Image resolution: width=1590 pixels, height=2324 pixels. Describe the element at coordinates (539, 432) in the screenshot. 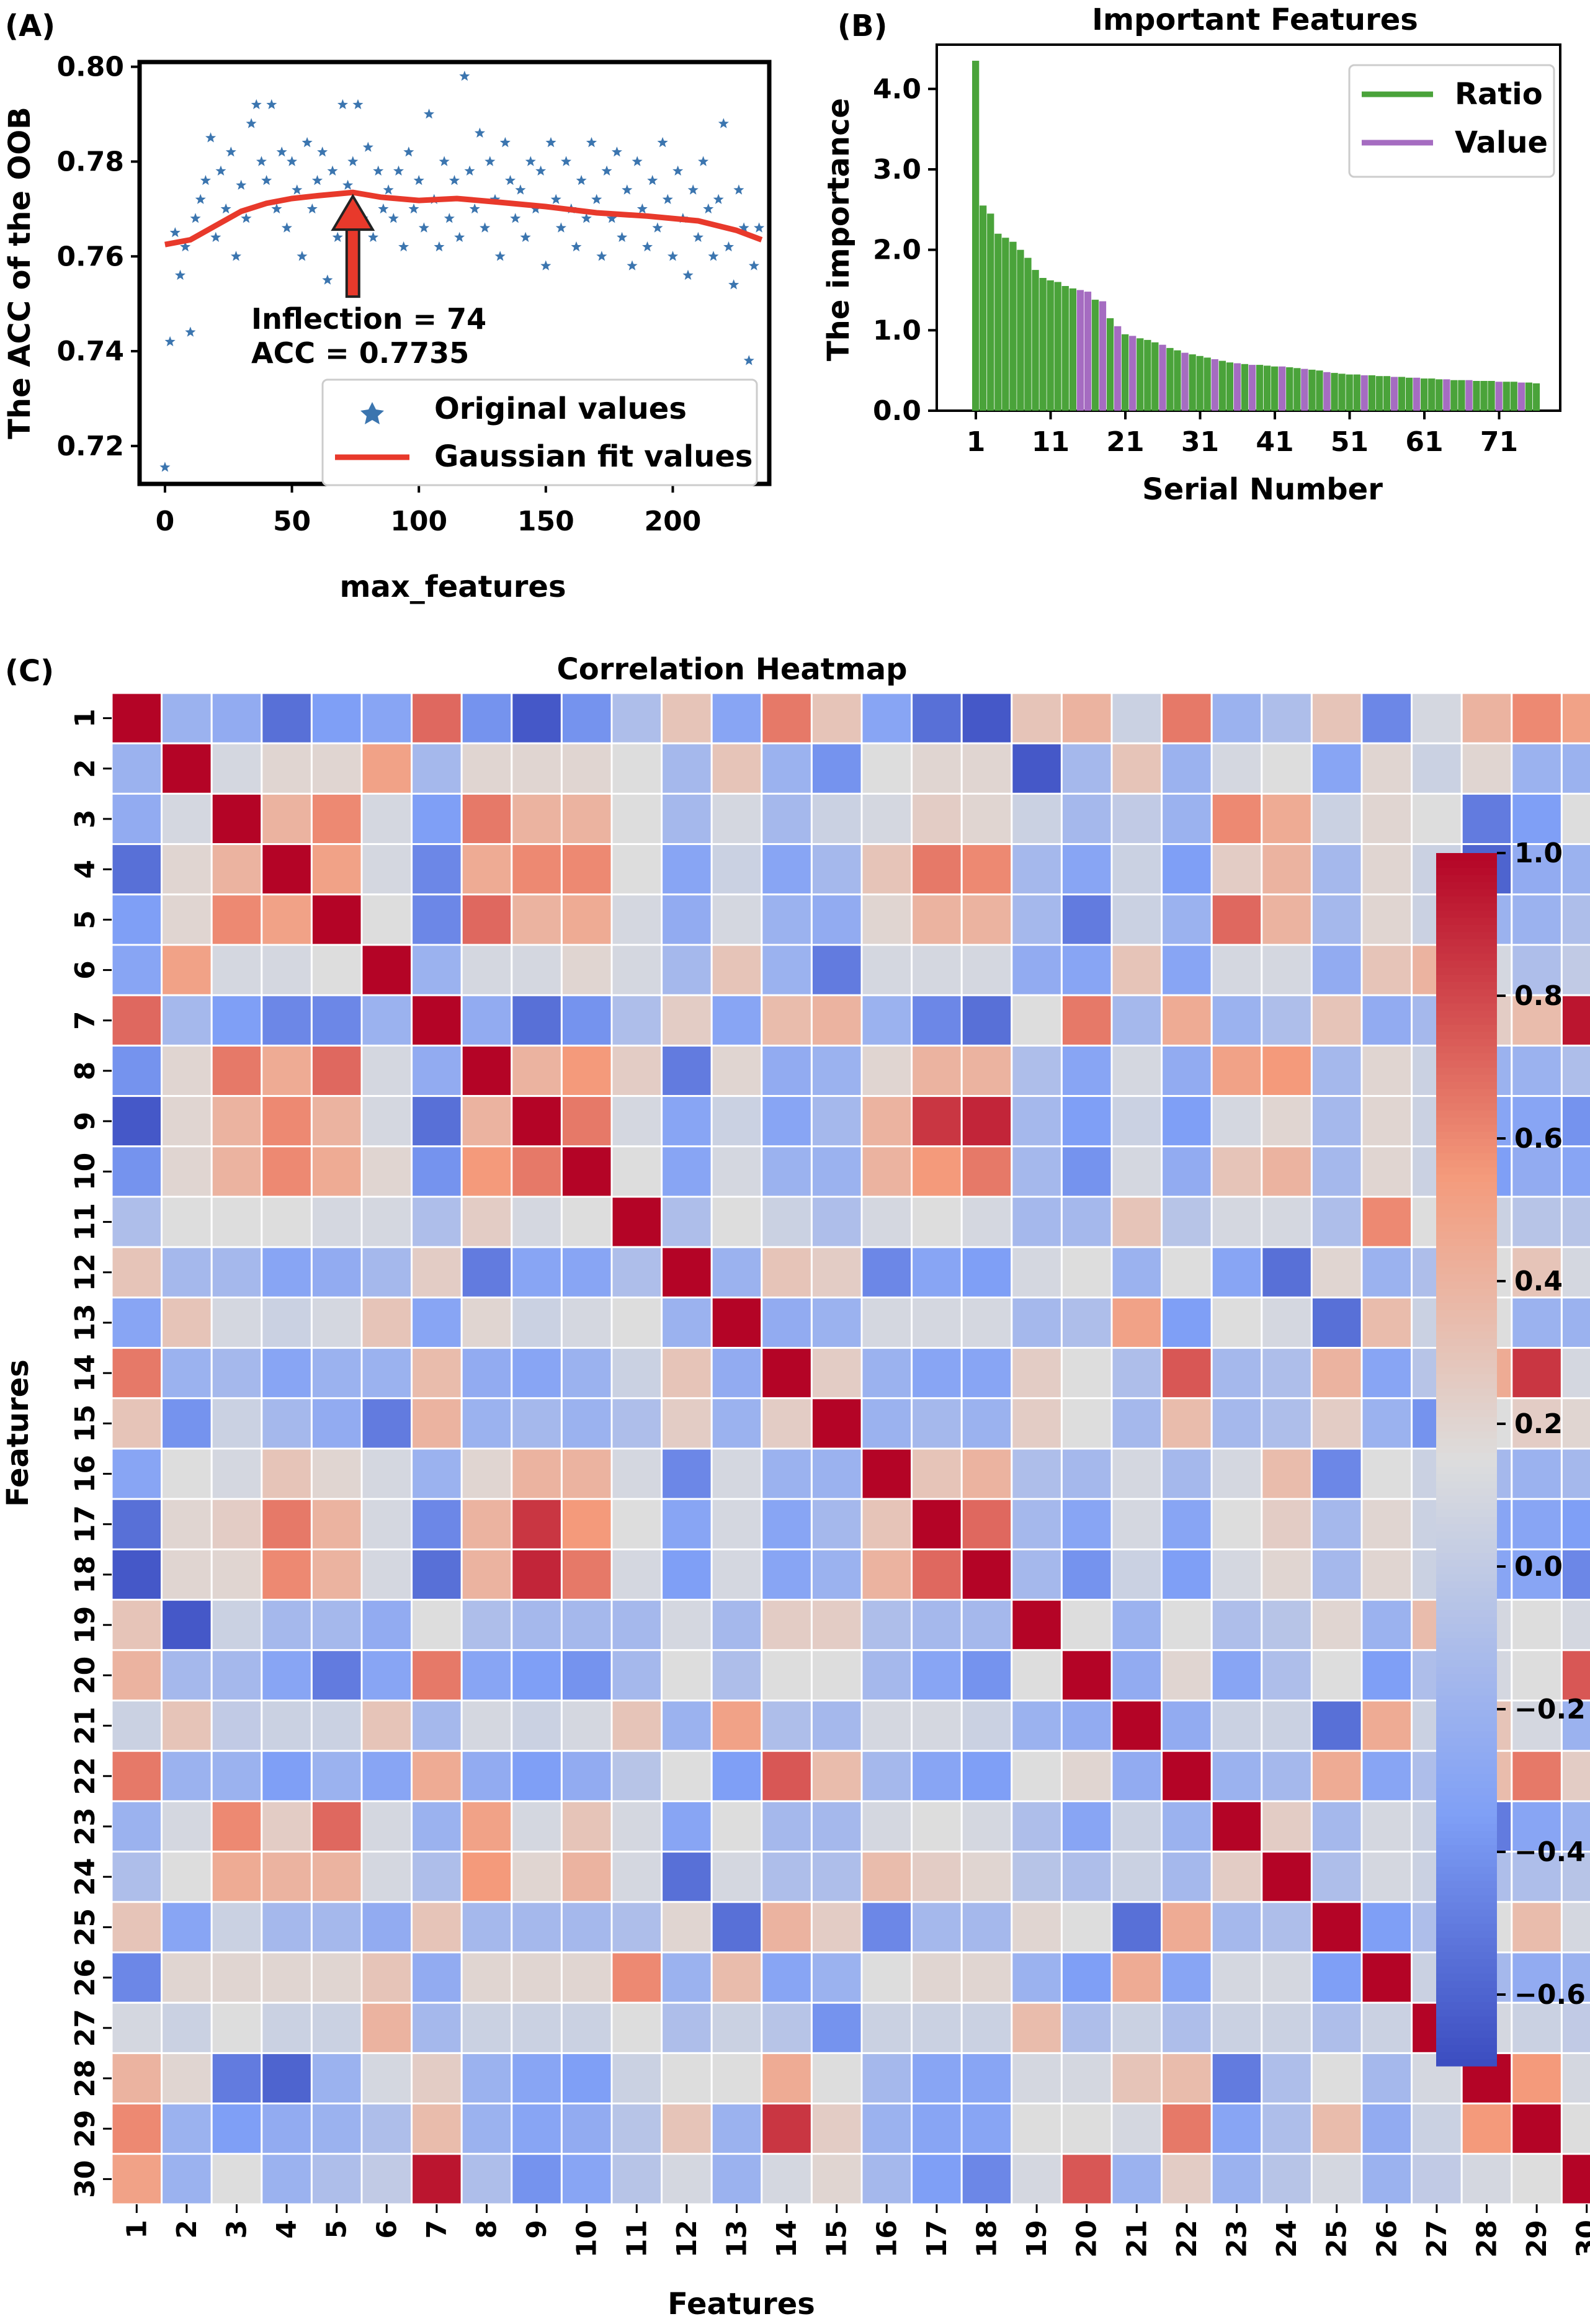

I see `panel-a-legend: Original values Gaussian fit values` at that location.